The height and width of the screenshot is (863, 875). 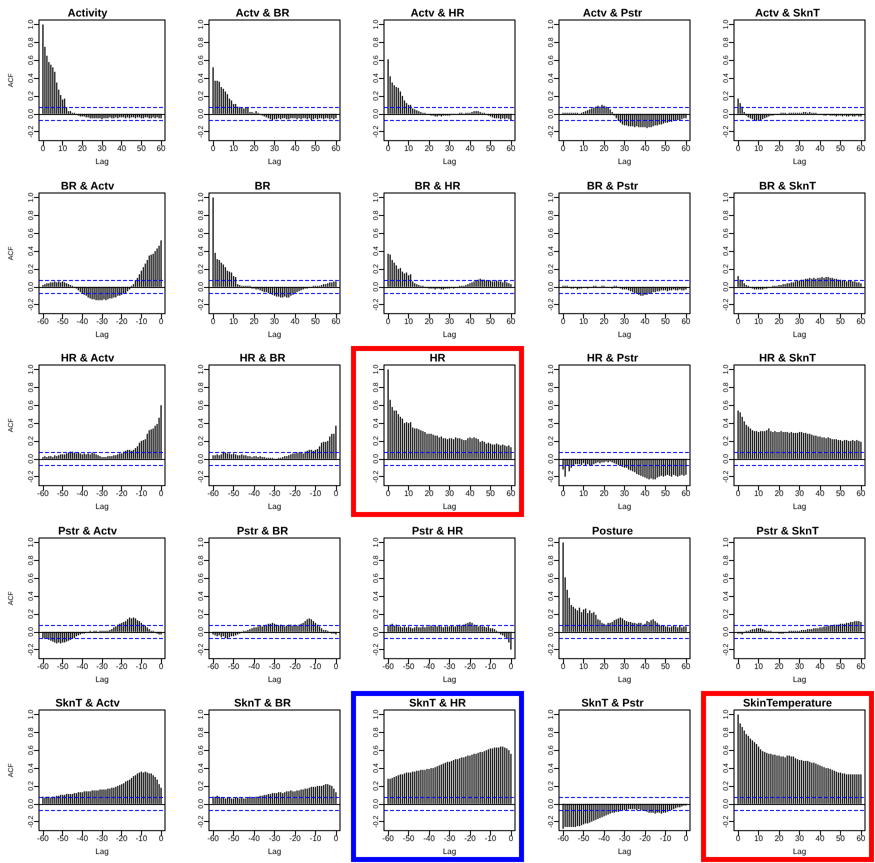 What do you see at coordinates (612, 186) in the screenshot?
I see `chart-title: BR & Pstr` at bounding box center [612, 186].